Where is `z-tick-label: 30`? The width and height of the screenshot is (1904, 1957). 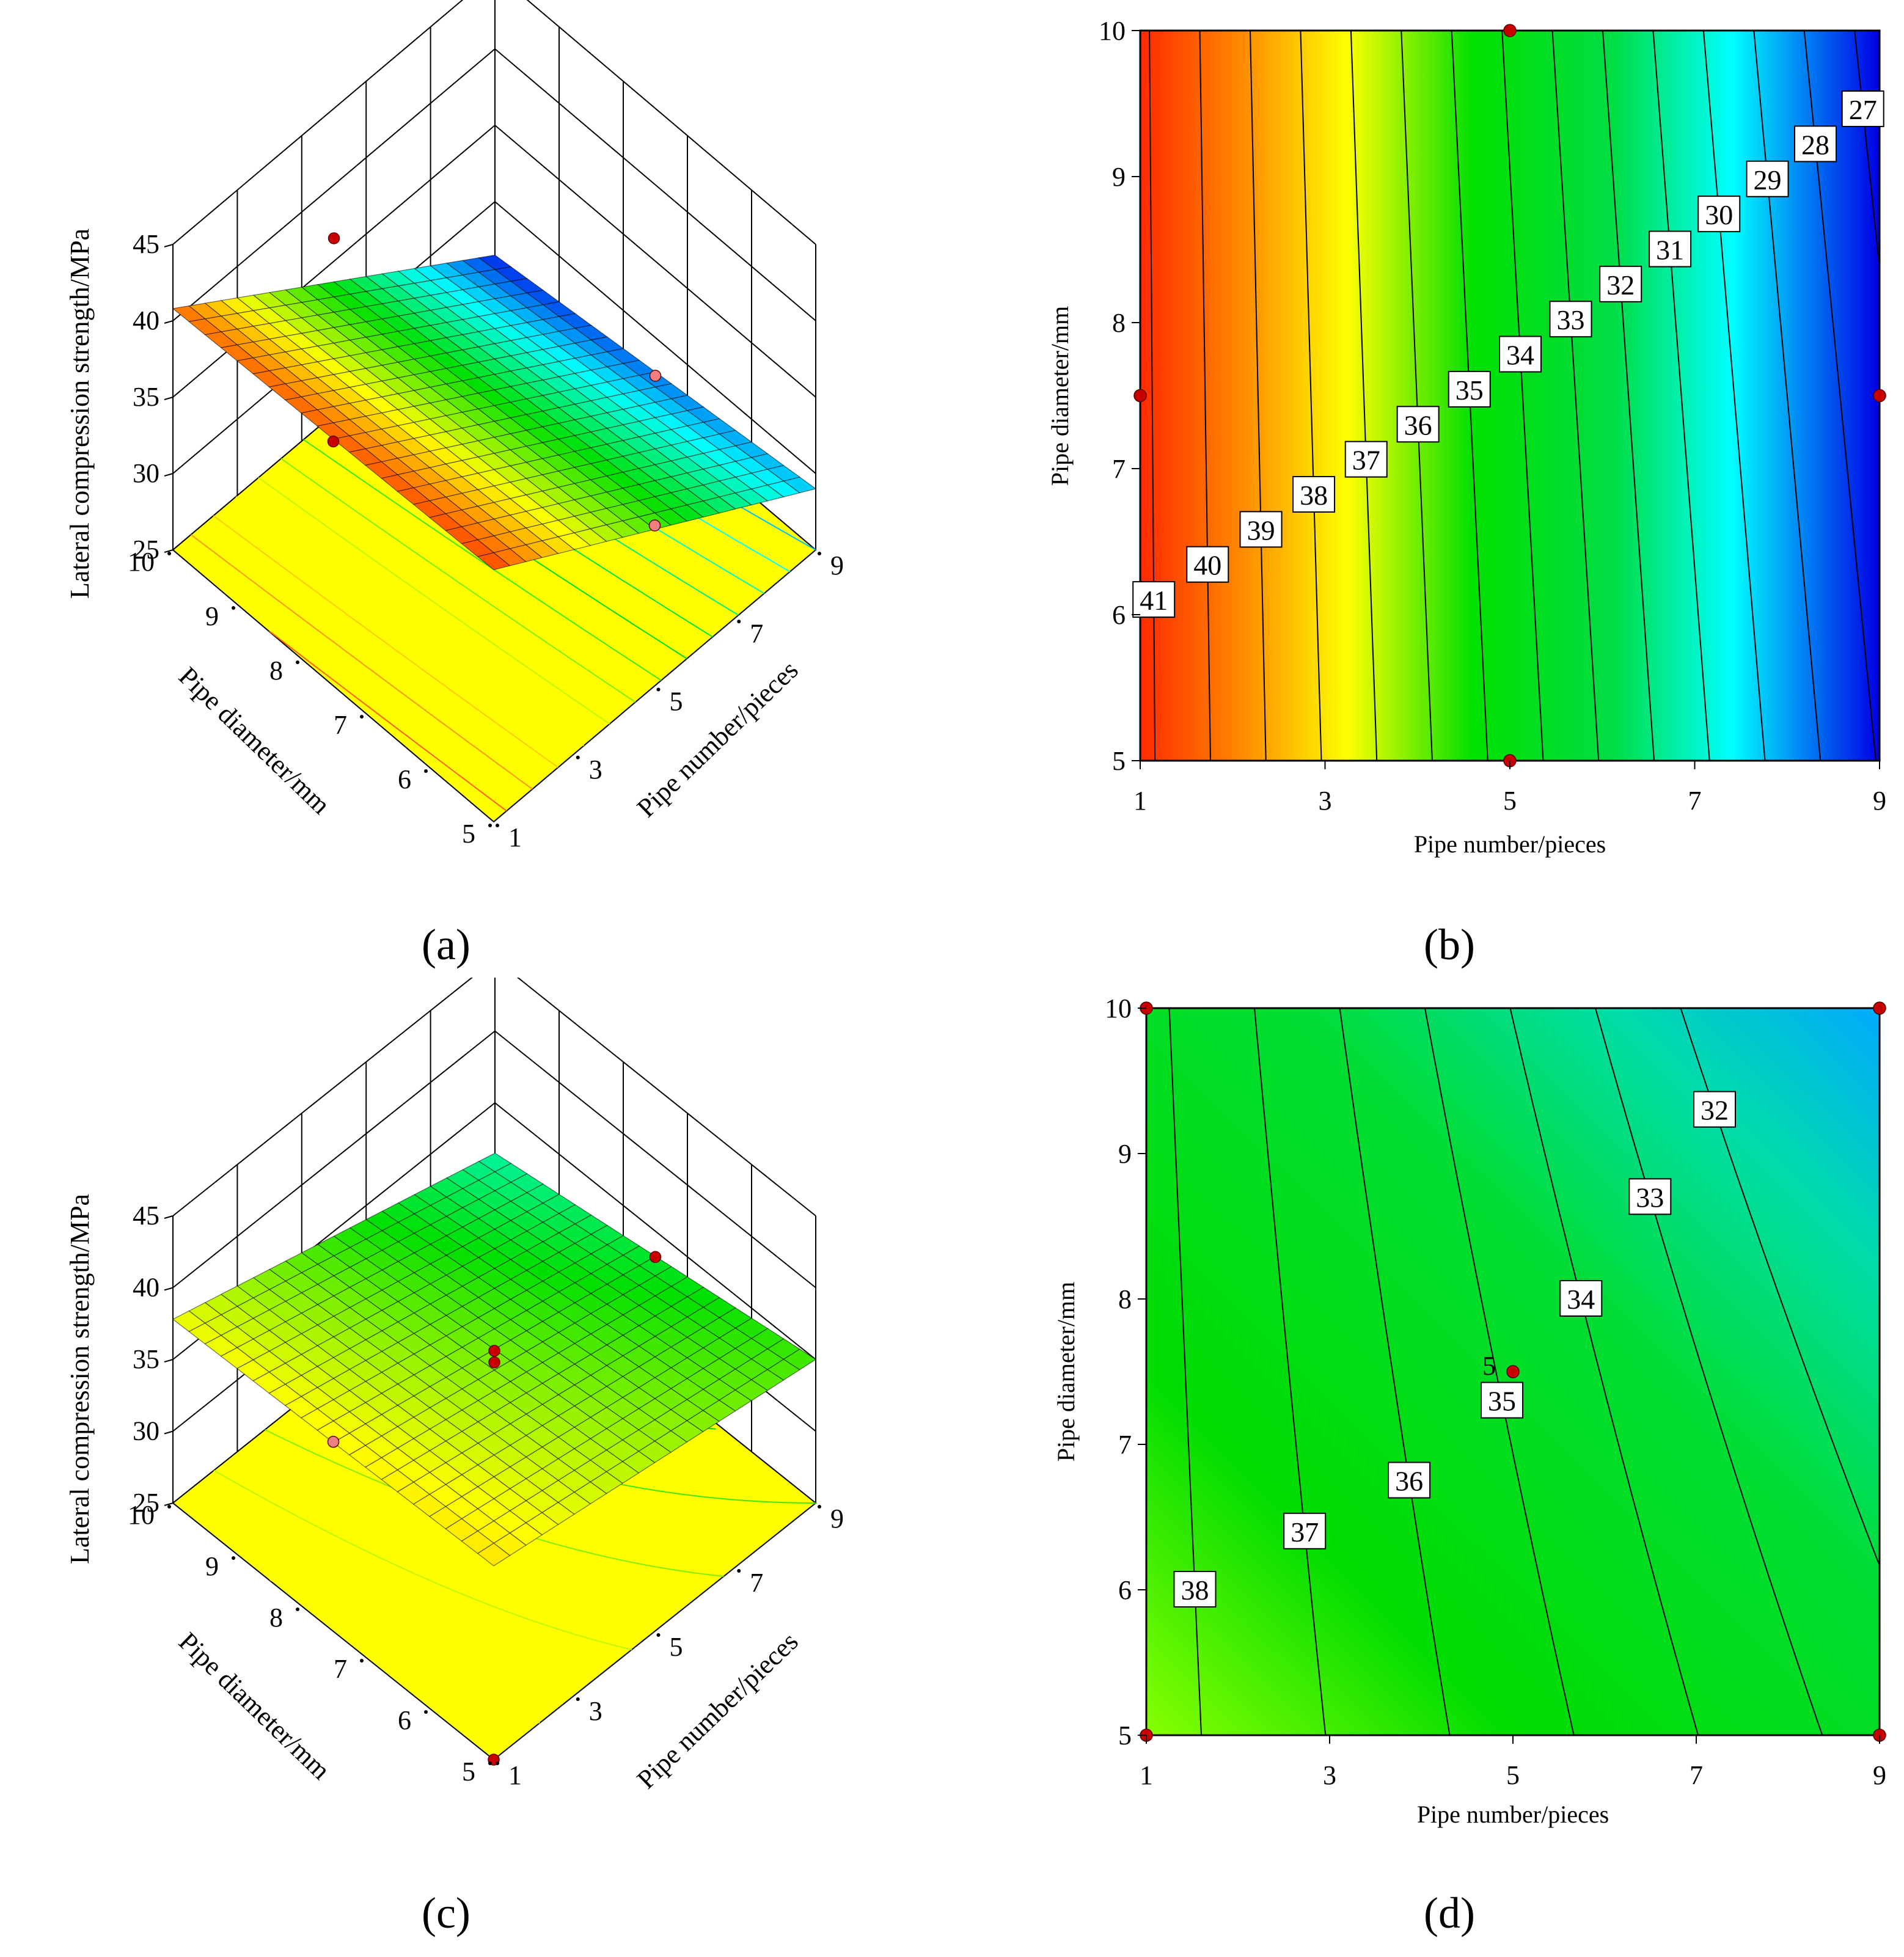 z-tick-label: 30 is located at coordinates (146, 1431).